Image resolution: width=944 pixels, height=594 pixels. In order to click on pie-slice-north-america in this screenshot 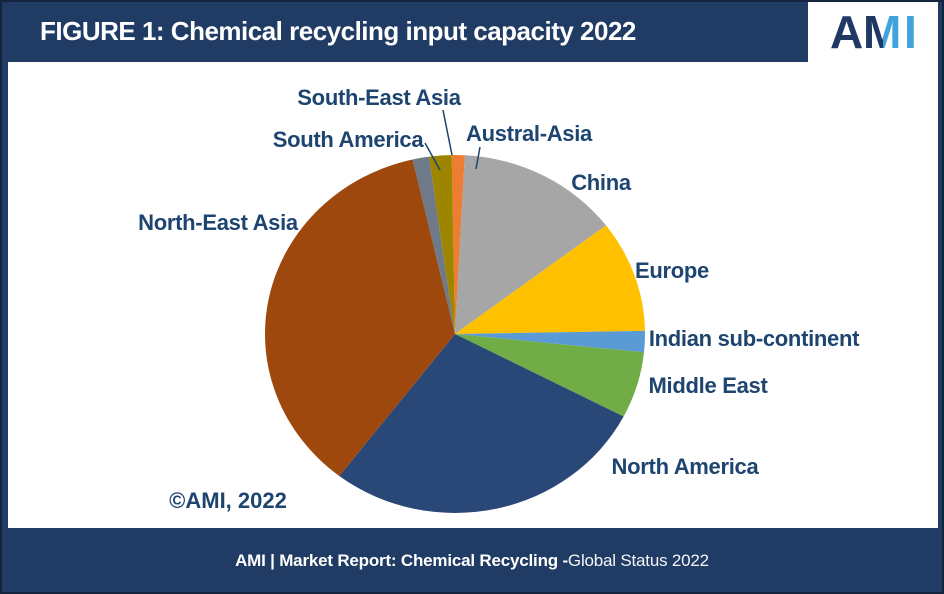, I will do `click(481, 423)`.